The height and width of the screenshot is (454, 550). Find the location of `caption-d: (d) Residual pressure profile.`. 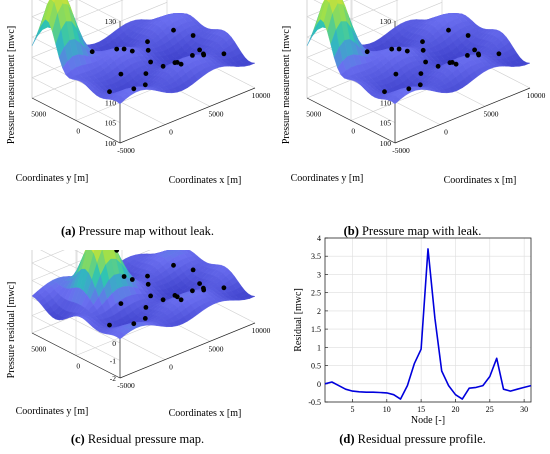

caption-d: (d) Residual pressure profile. is located at coordinates (412, 439).